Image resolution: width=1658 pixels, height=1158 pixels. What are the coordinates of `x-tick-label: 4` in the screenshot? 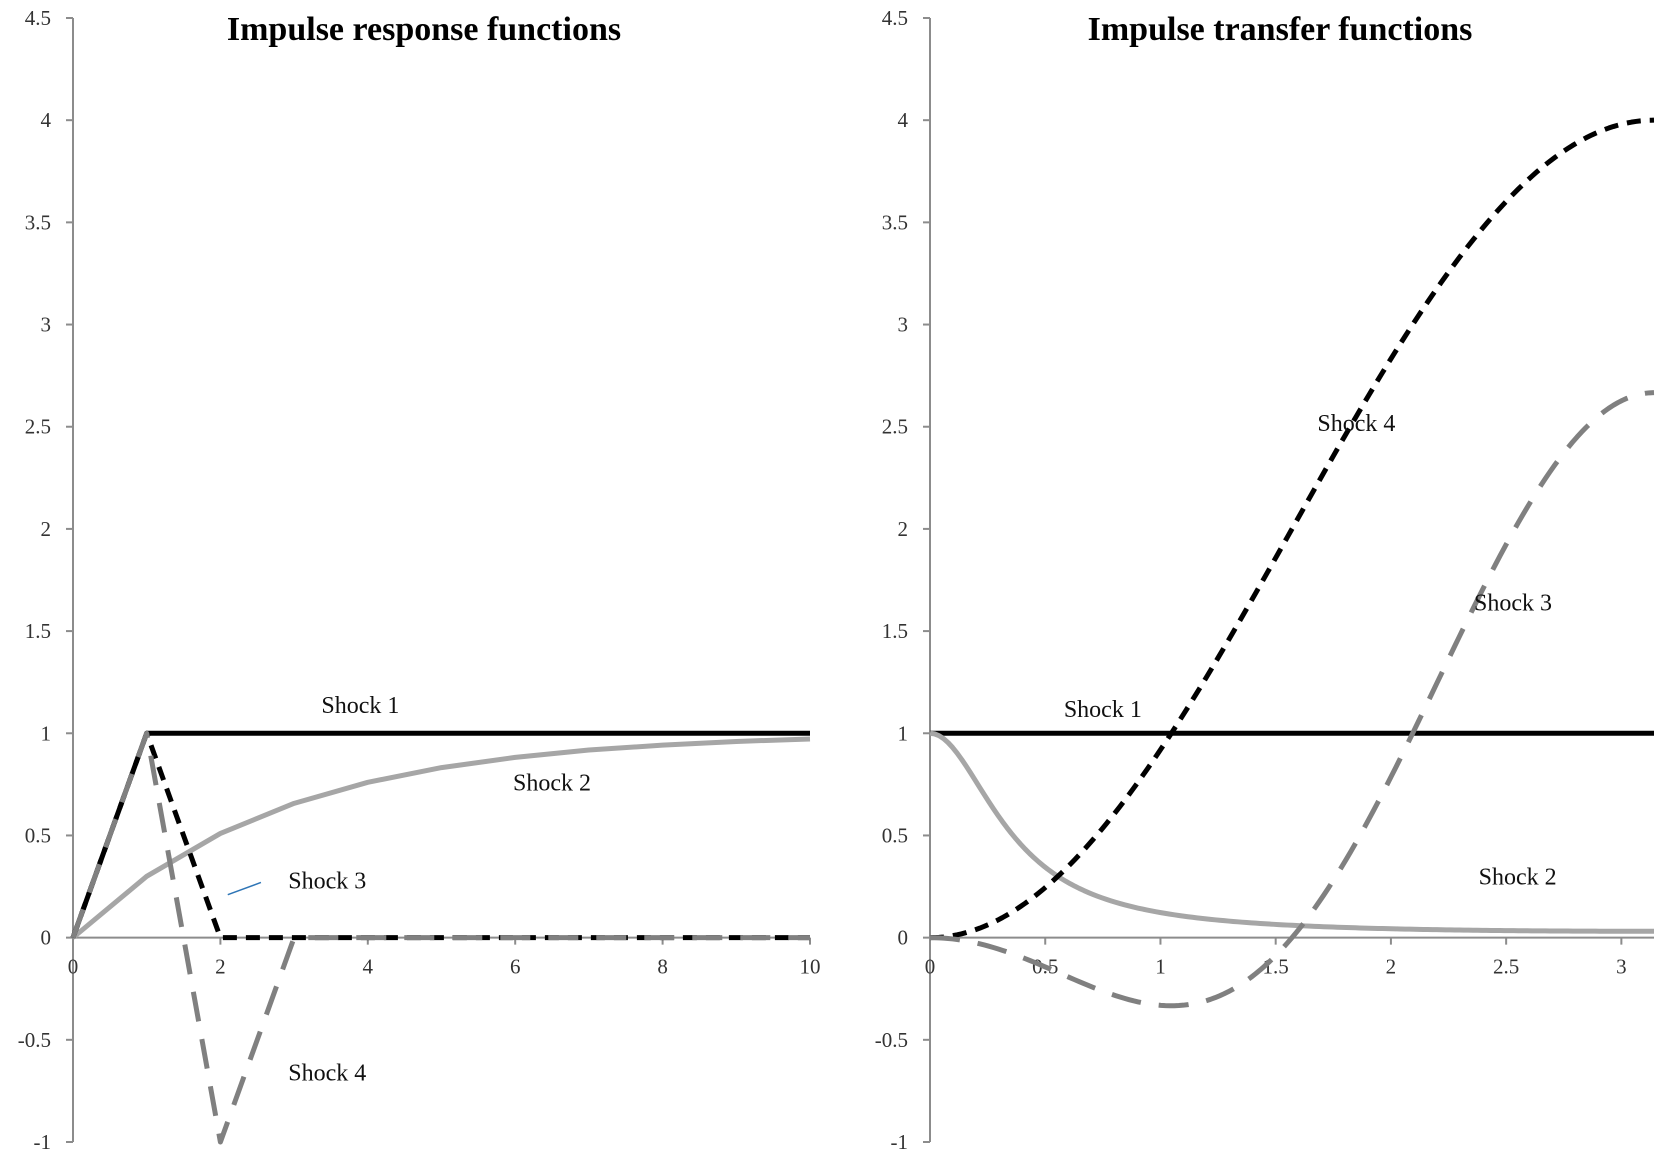 It's located at (368, 967).